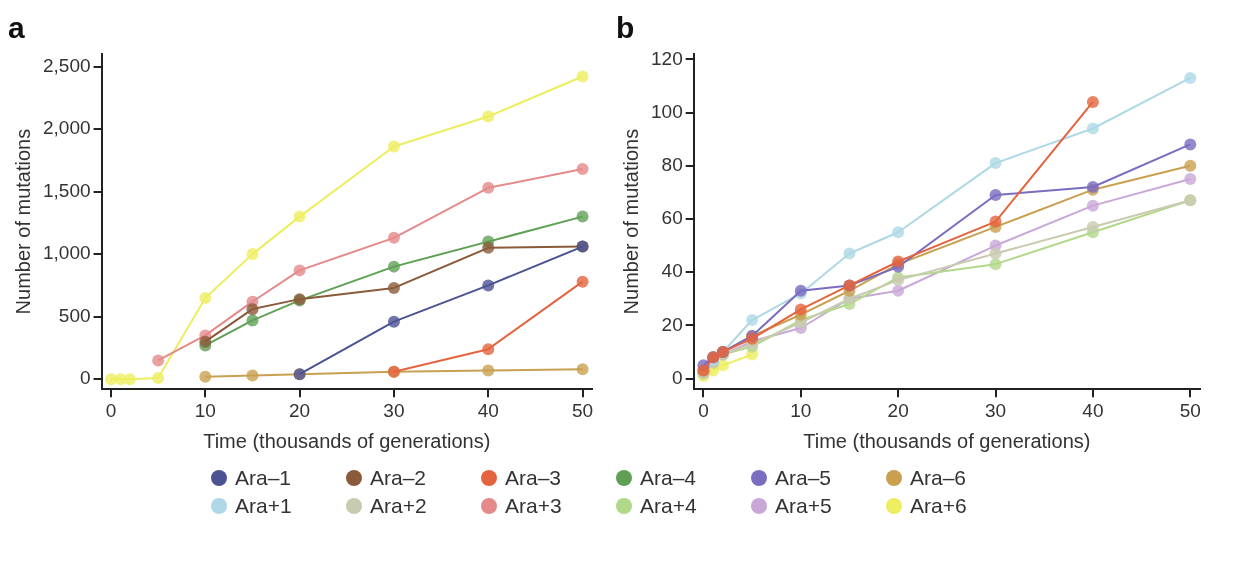 Image resolution: width=1233 pixels, height=567 pixels. I want to click on legend-label: Ara–1, so click(263, 478).